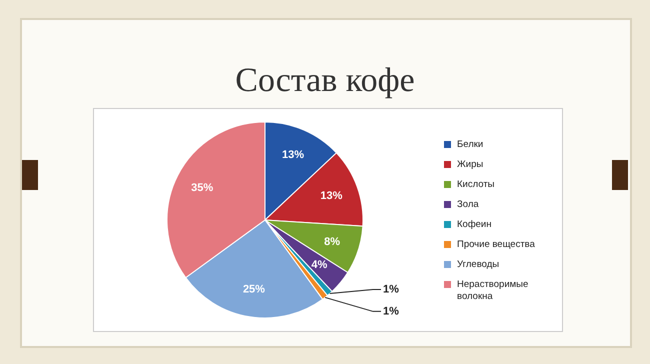 This screenshot has width=650, height=364. What do you see at coordinates (319, 264) in the screenshot?
I see `data-label: 4%` at bounding box center [319, 264].